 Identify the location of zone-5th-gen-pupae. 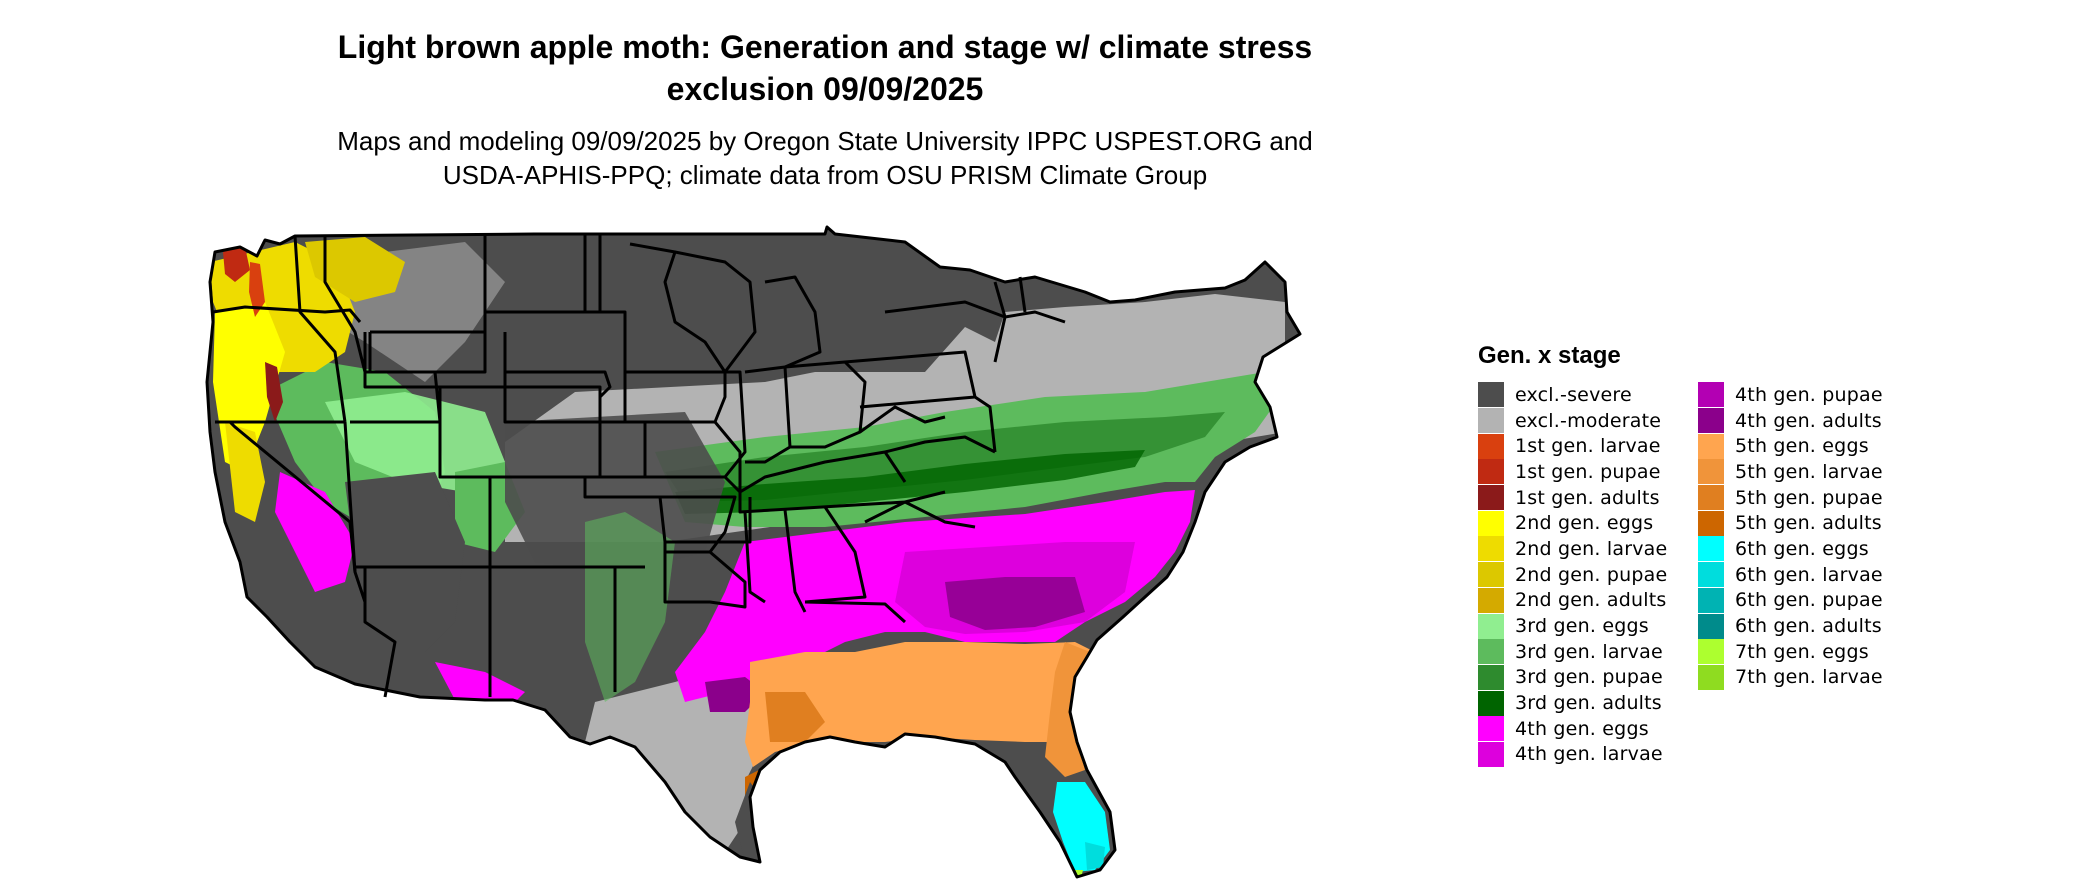
(795, 717).